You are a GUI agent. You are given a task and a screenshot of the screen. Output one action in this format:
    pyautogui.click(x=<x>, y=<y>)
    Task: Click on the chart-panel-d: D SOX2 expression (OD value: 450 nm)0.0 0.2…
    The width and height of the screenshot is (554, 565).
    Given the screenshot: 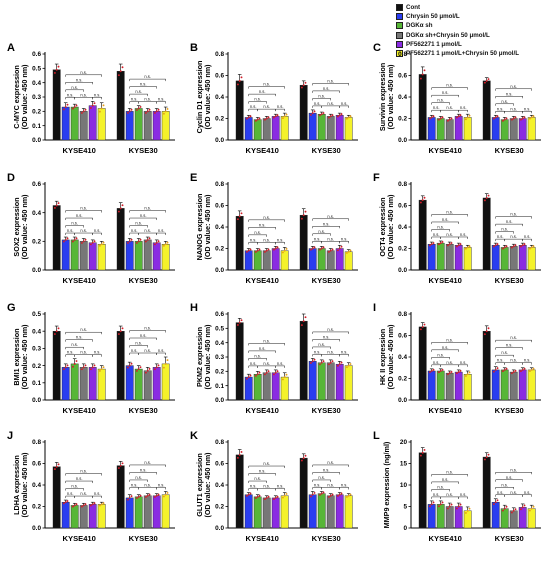 What is the action you would take?
    pyautogui.click(x=91, y=228)
    